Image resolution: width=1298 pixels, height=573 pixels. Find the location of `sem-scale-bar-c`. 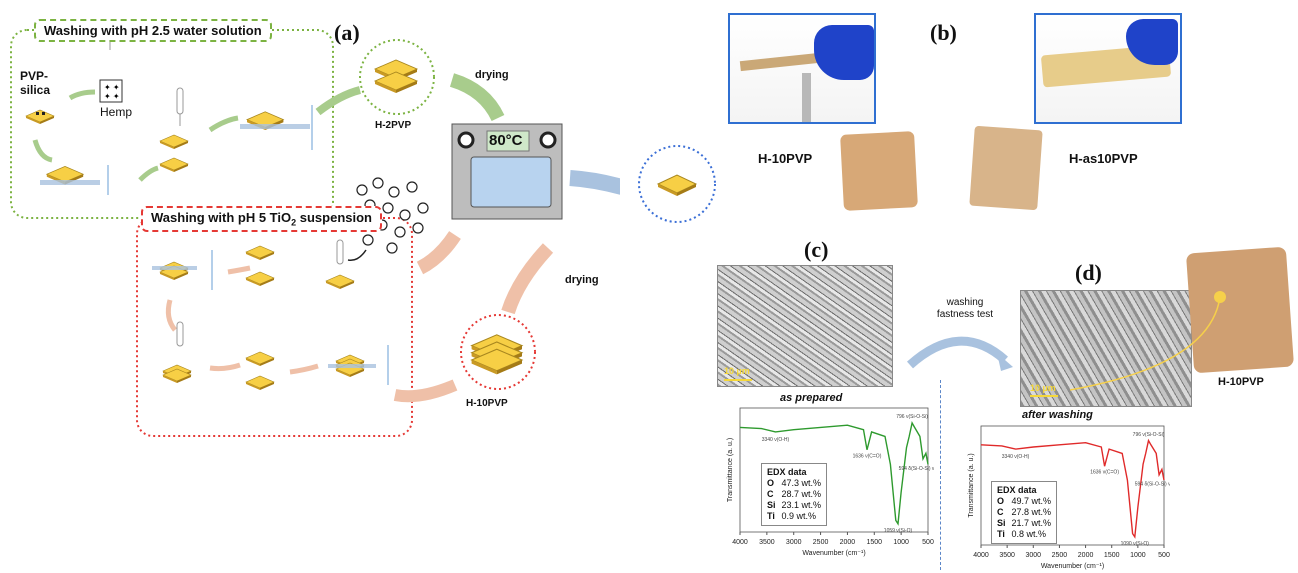

sem-scale-bar-c is located at coordinates (738, 380).